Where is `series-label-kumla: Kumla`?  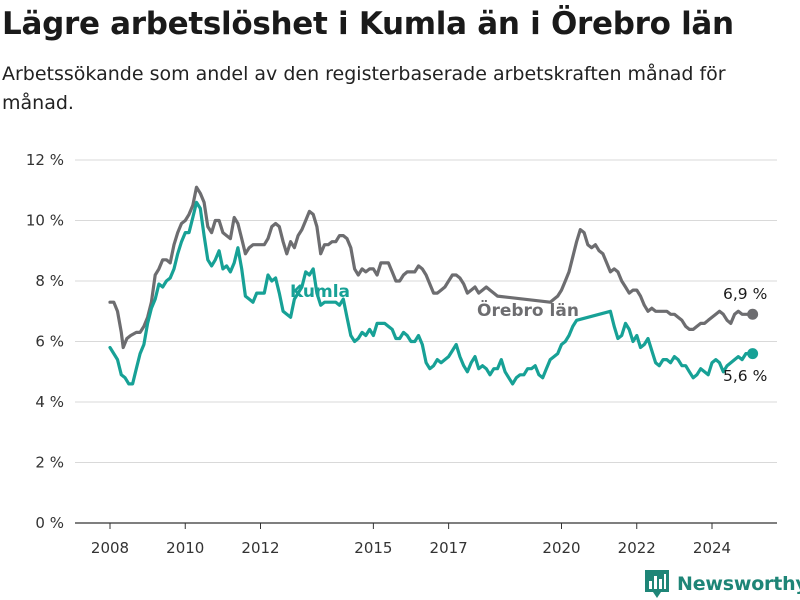 series-label-kumla: Kumla is located at coordinates (320, 292).